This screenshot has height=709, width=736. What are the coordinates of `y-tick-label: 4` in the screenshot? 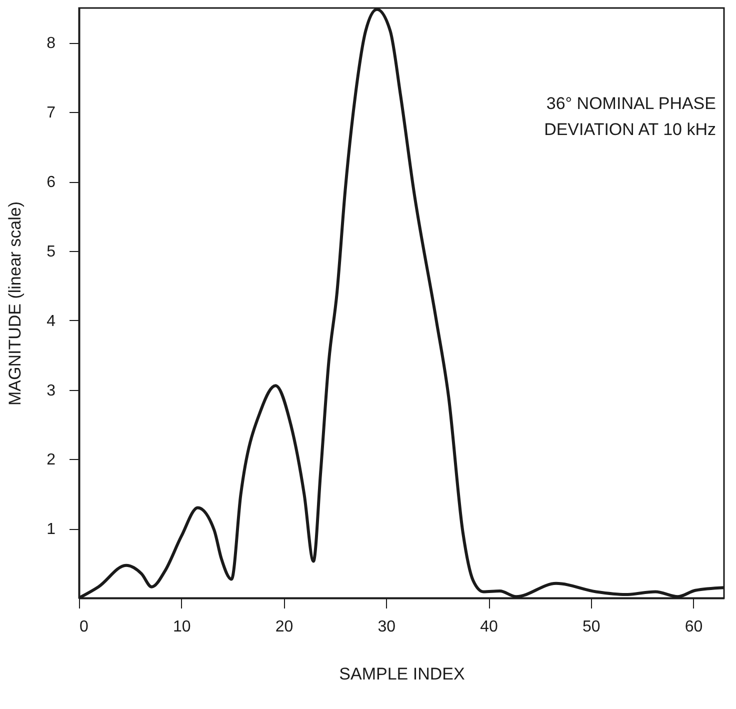 It's located at (51, 321).